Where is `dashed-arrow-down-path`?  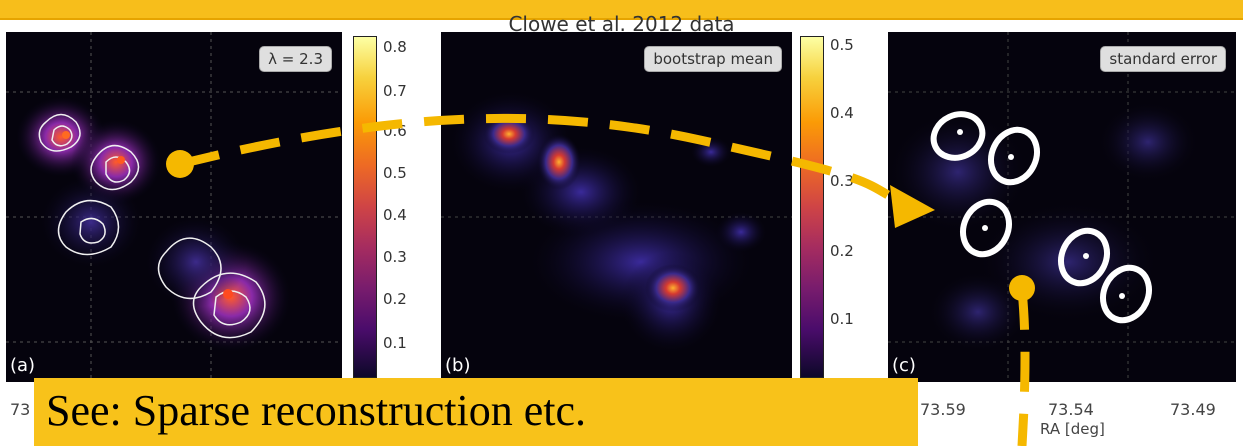 dashed-arrow-down-path is located at coordinates (1023, 367).